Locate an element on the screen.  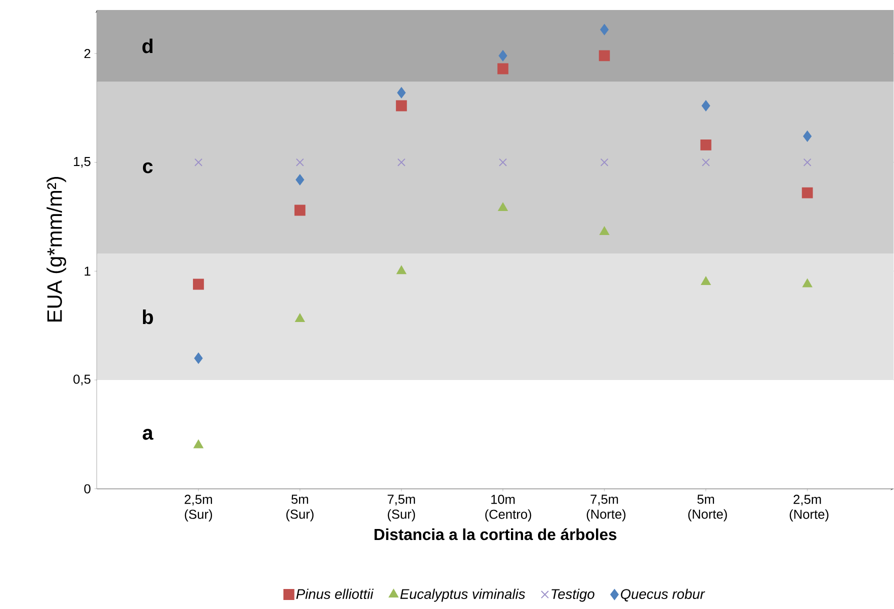
x-tick-label: 10m (Centro) is located at coordinates (508, 508).